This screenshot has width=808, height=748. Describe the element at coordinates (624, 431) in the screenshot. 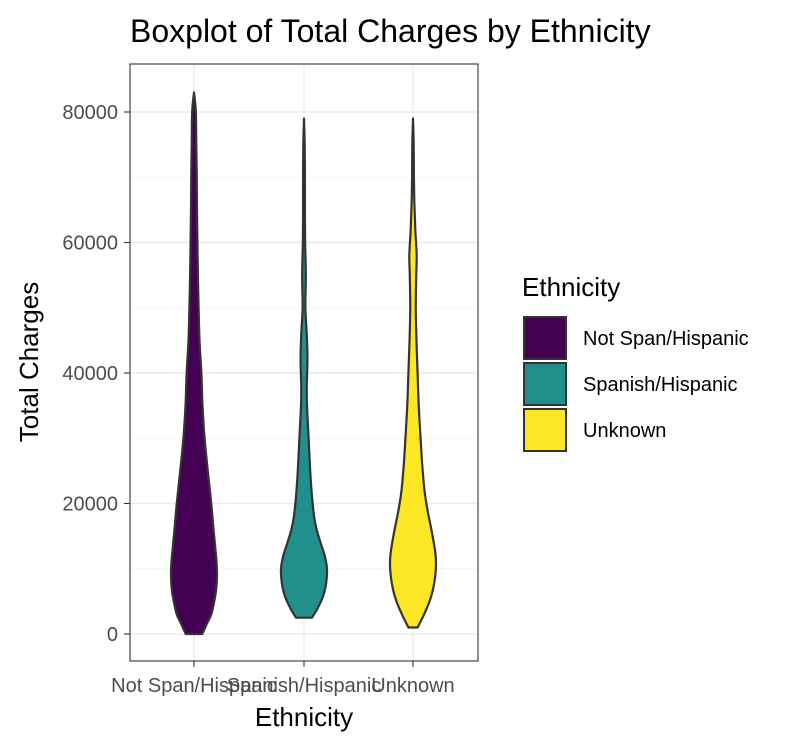

I see `legend-label: Unknown` at that location.